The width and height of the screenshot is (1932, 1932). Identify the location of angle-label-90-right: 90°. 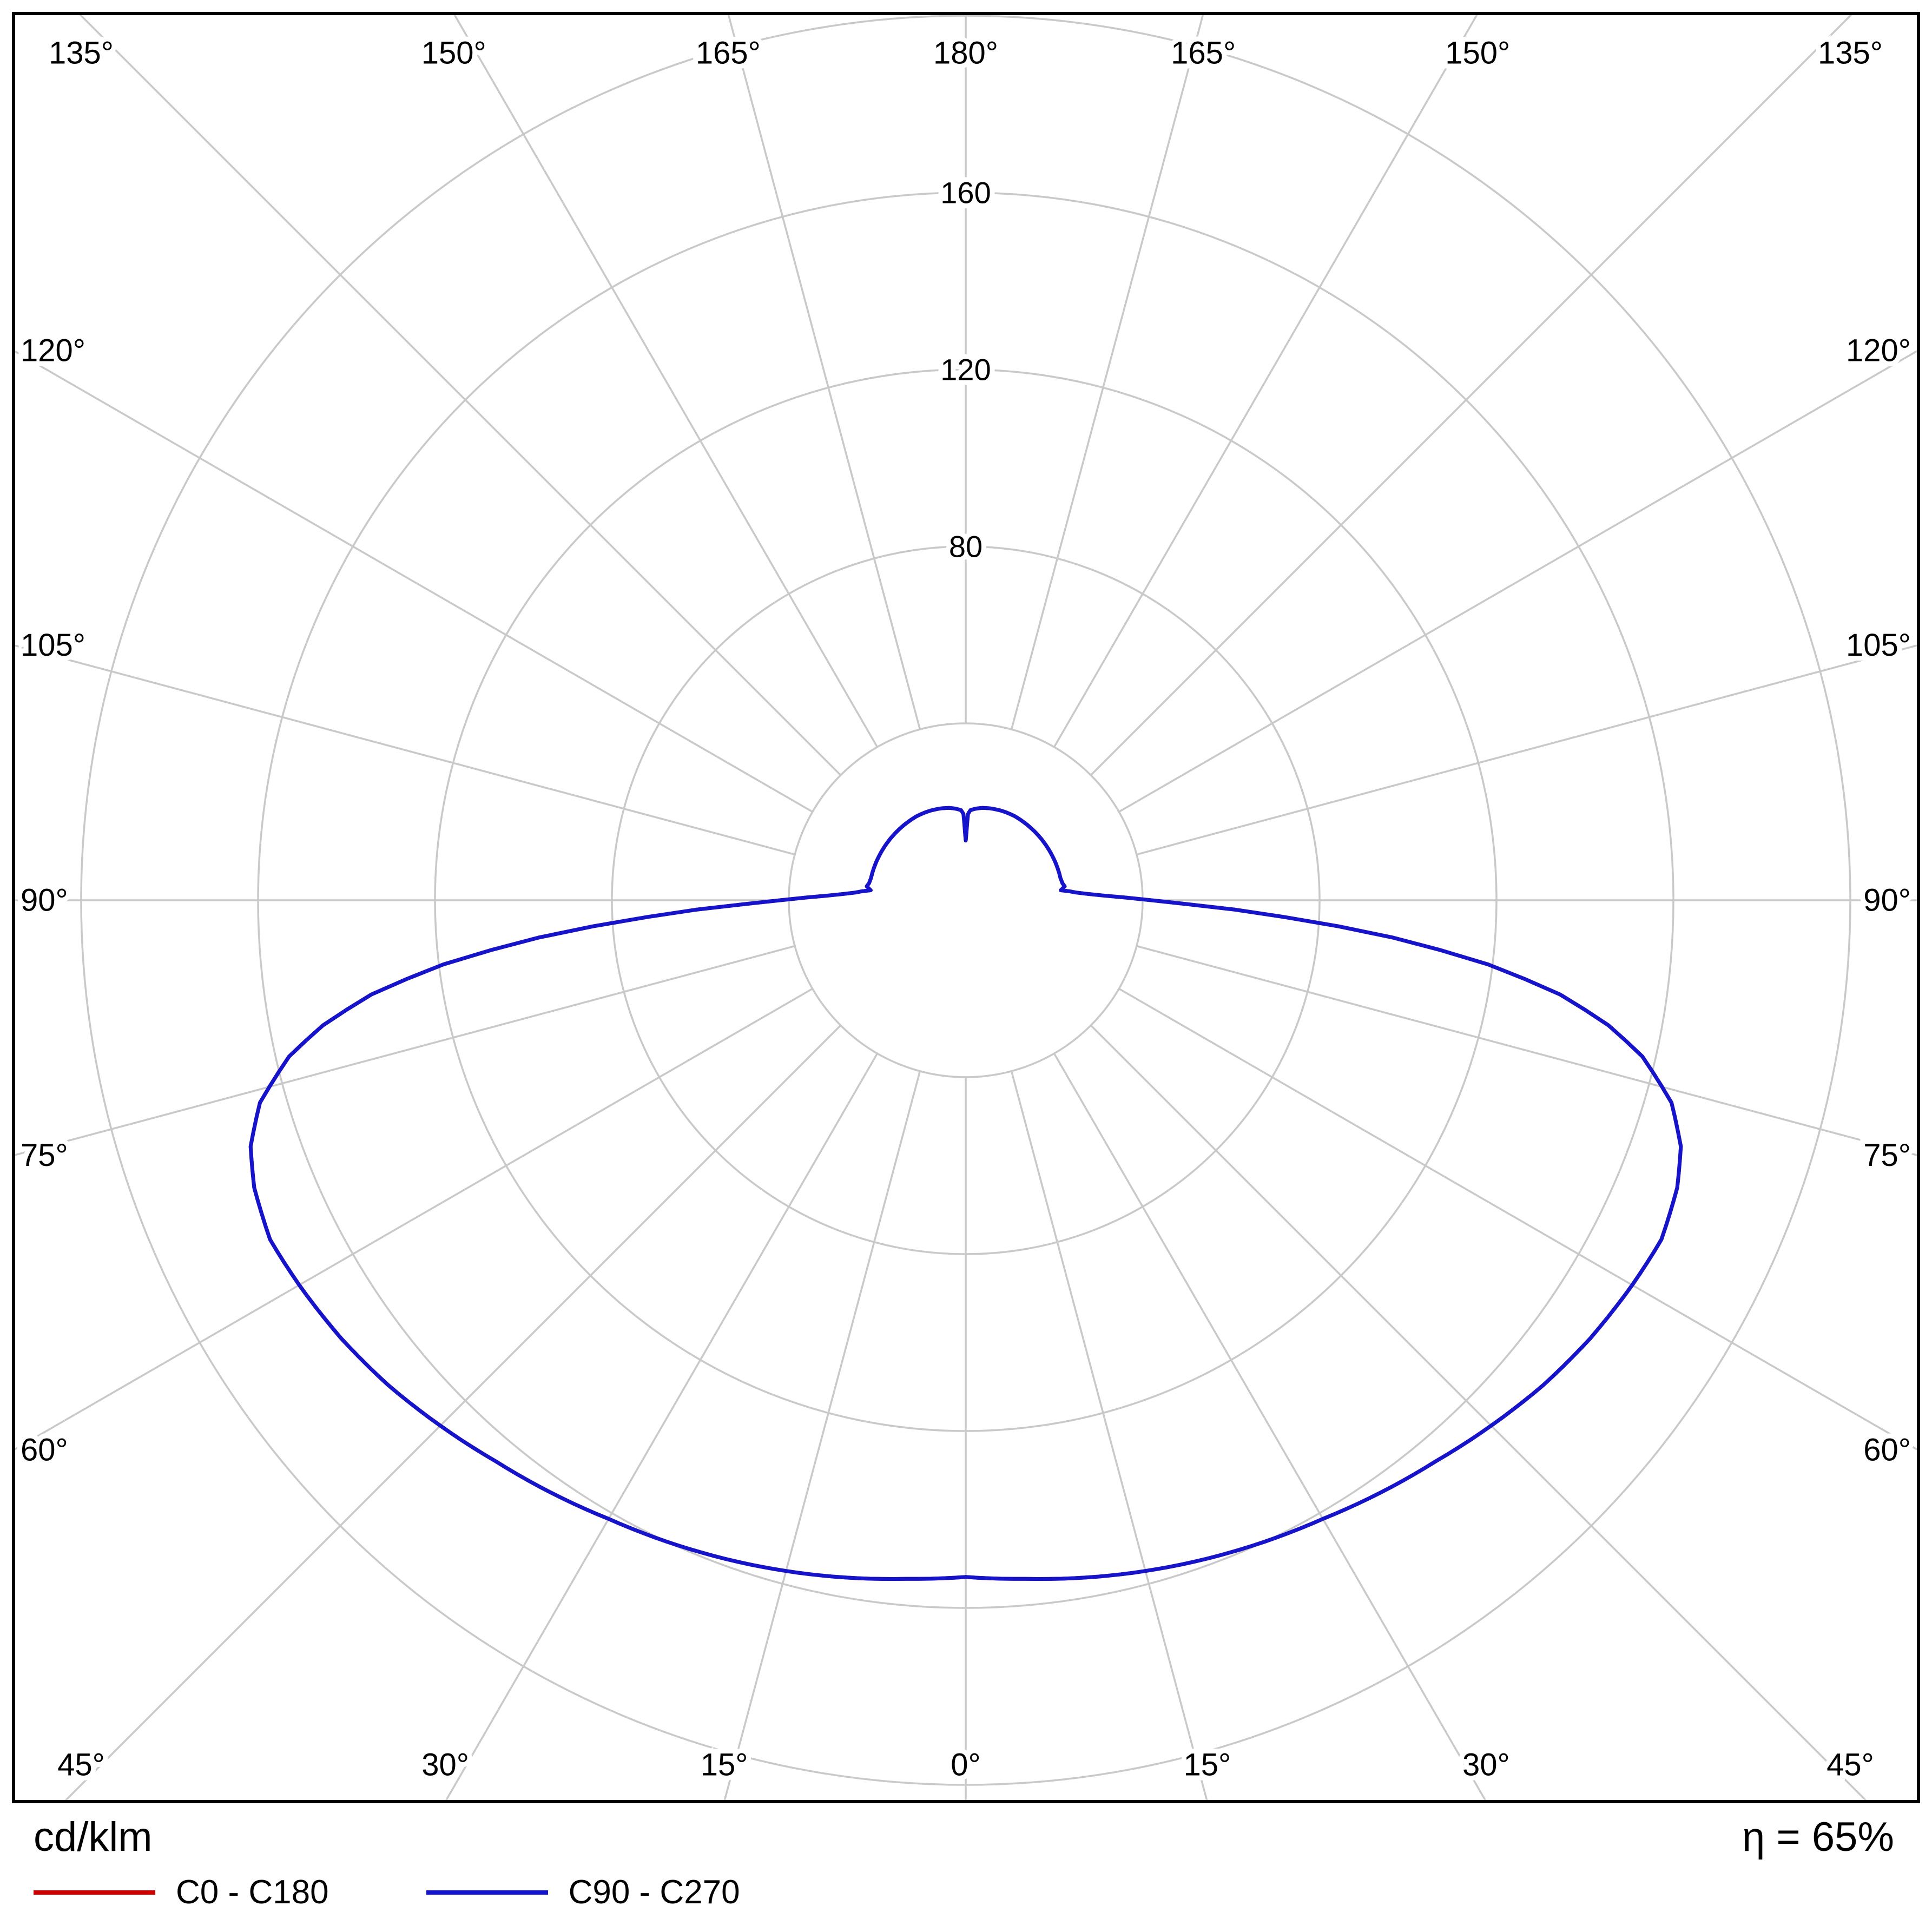
(1887, 900).